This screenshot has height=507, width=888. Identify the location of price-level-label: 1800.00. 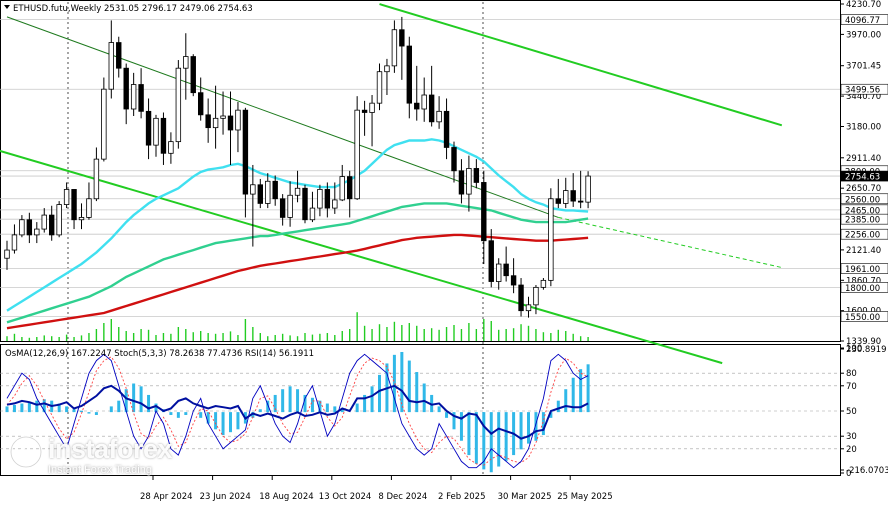
(862, 289).